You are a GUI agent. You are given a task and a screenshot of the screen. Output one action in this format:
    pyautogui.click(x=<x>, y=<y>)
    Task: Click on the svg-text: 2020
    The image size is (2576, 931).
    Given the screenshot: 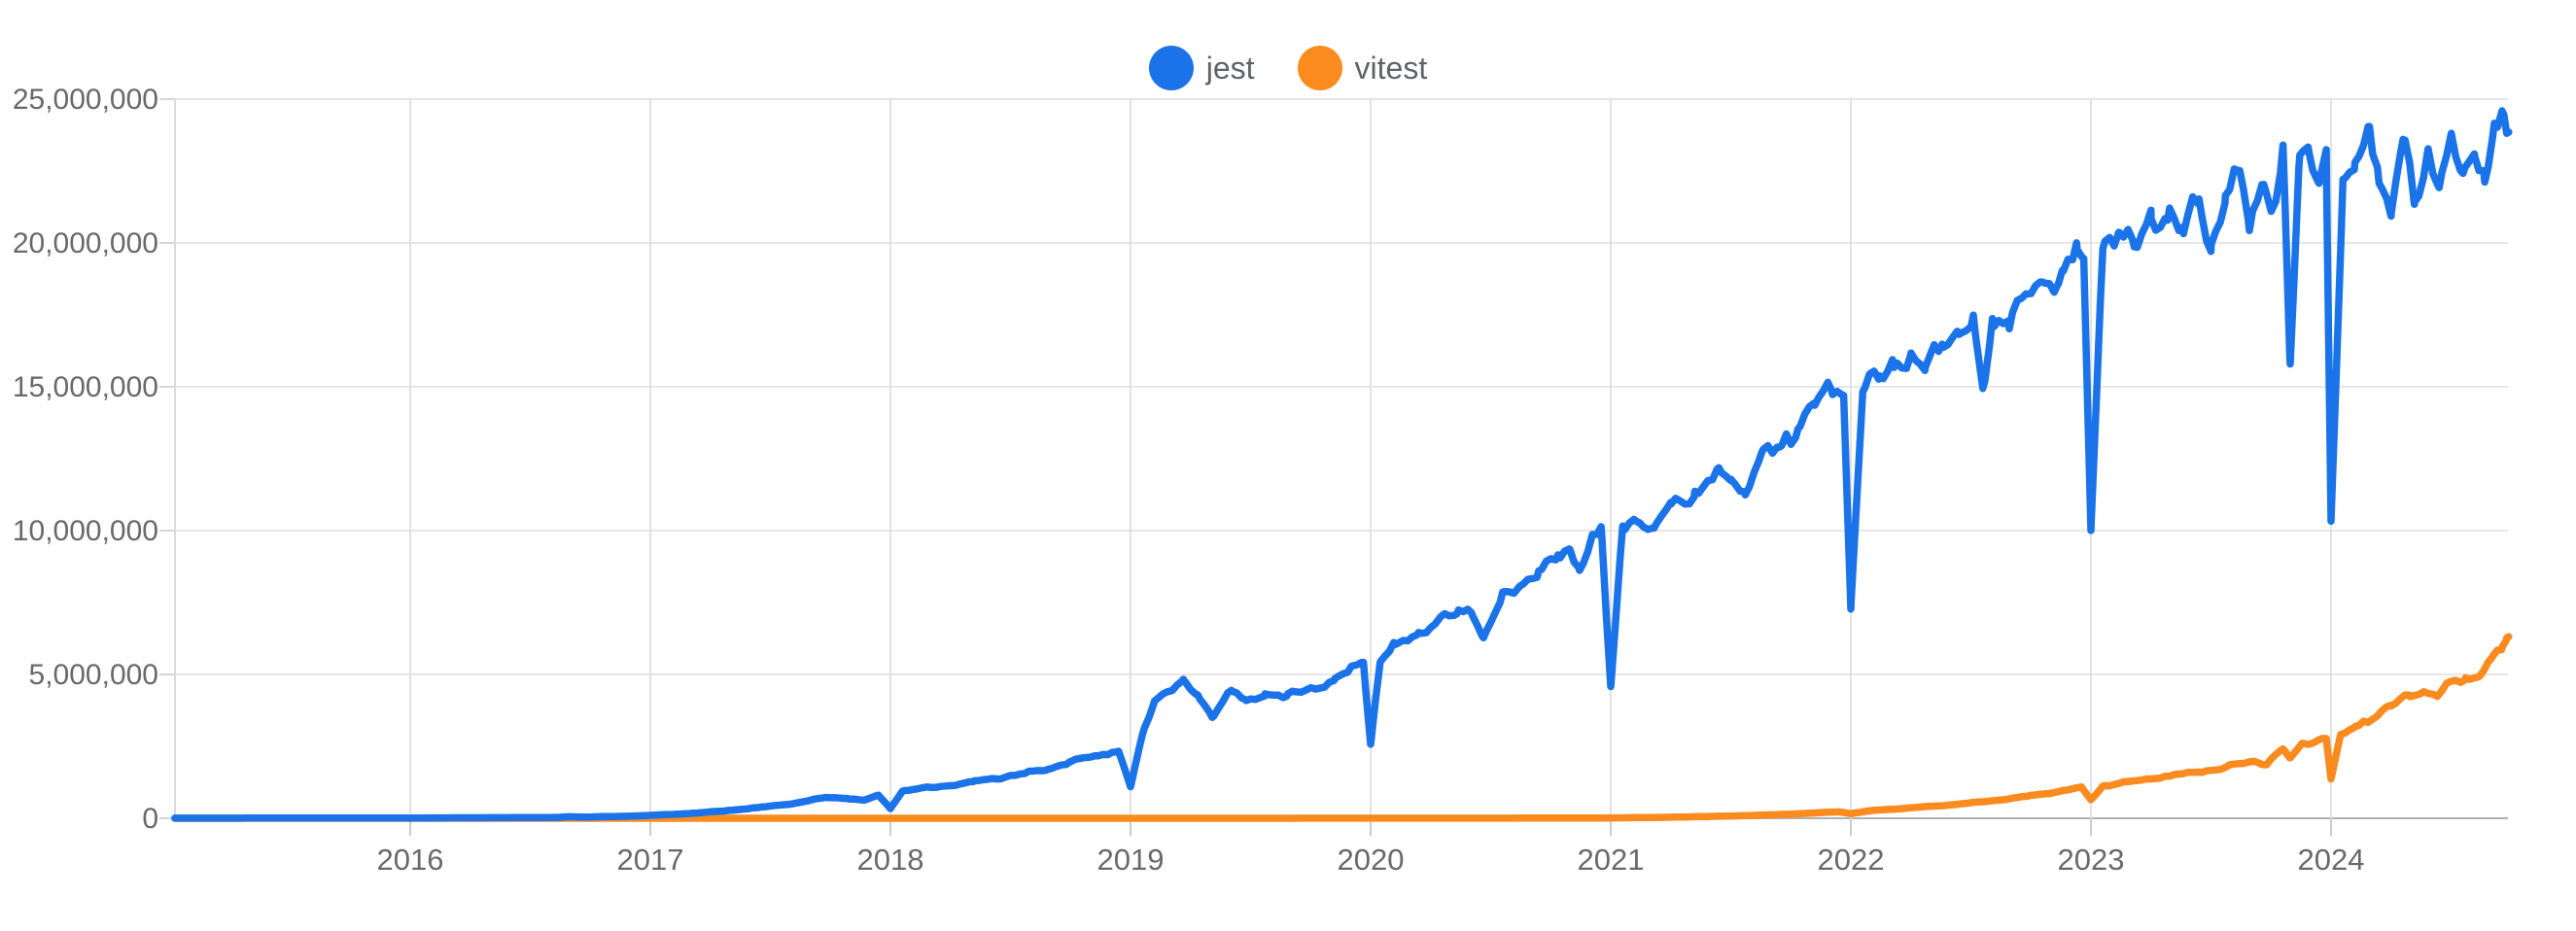 What is the action you would take?
    pyautogui.click(x=1371, y=860)
    